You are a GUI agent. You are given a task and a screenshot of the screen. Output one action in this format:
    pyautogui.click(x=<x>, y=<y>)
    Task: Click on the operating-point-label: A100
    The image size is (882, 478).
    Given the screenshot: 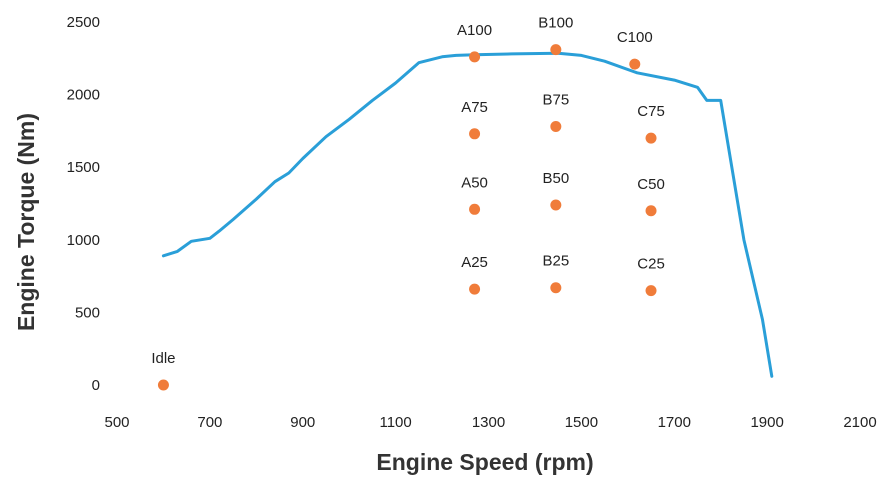 What is the action you would take?
    pyautogui.click(x=474, y=30)
    